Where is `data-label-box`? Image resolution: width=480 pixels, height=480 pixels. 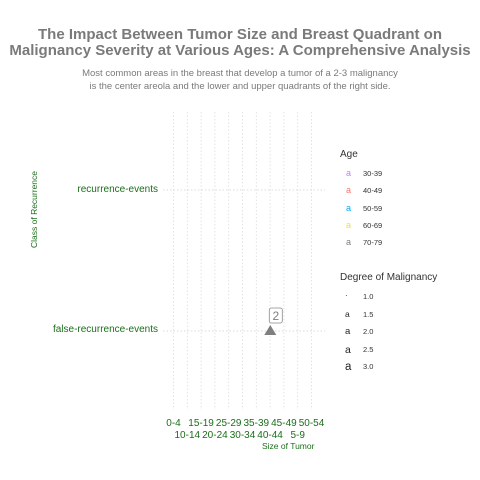
data-label-box is located at coordinates (275, 315).